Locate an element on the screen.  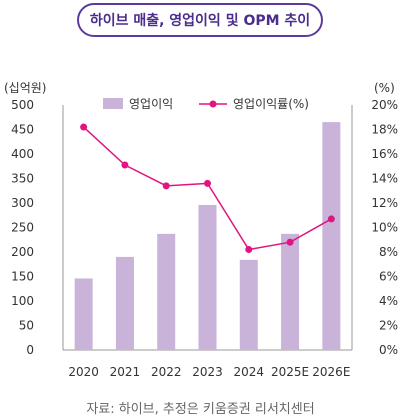
y-right-tick: 12% is located at coordinates (384, 203).